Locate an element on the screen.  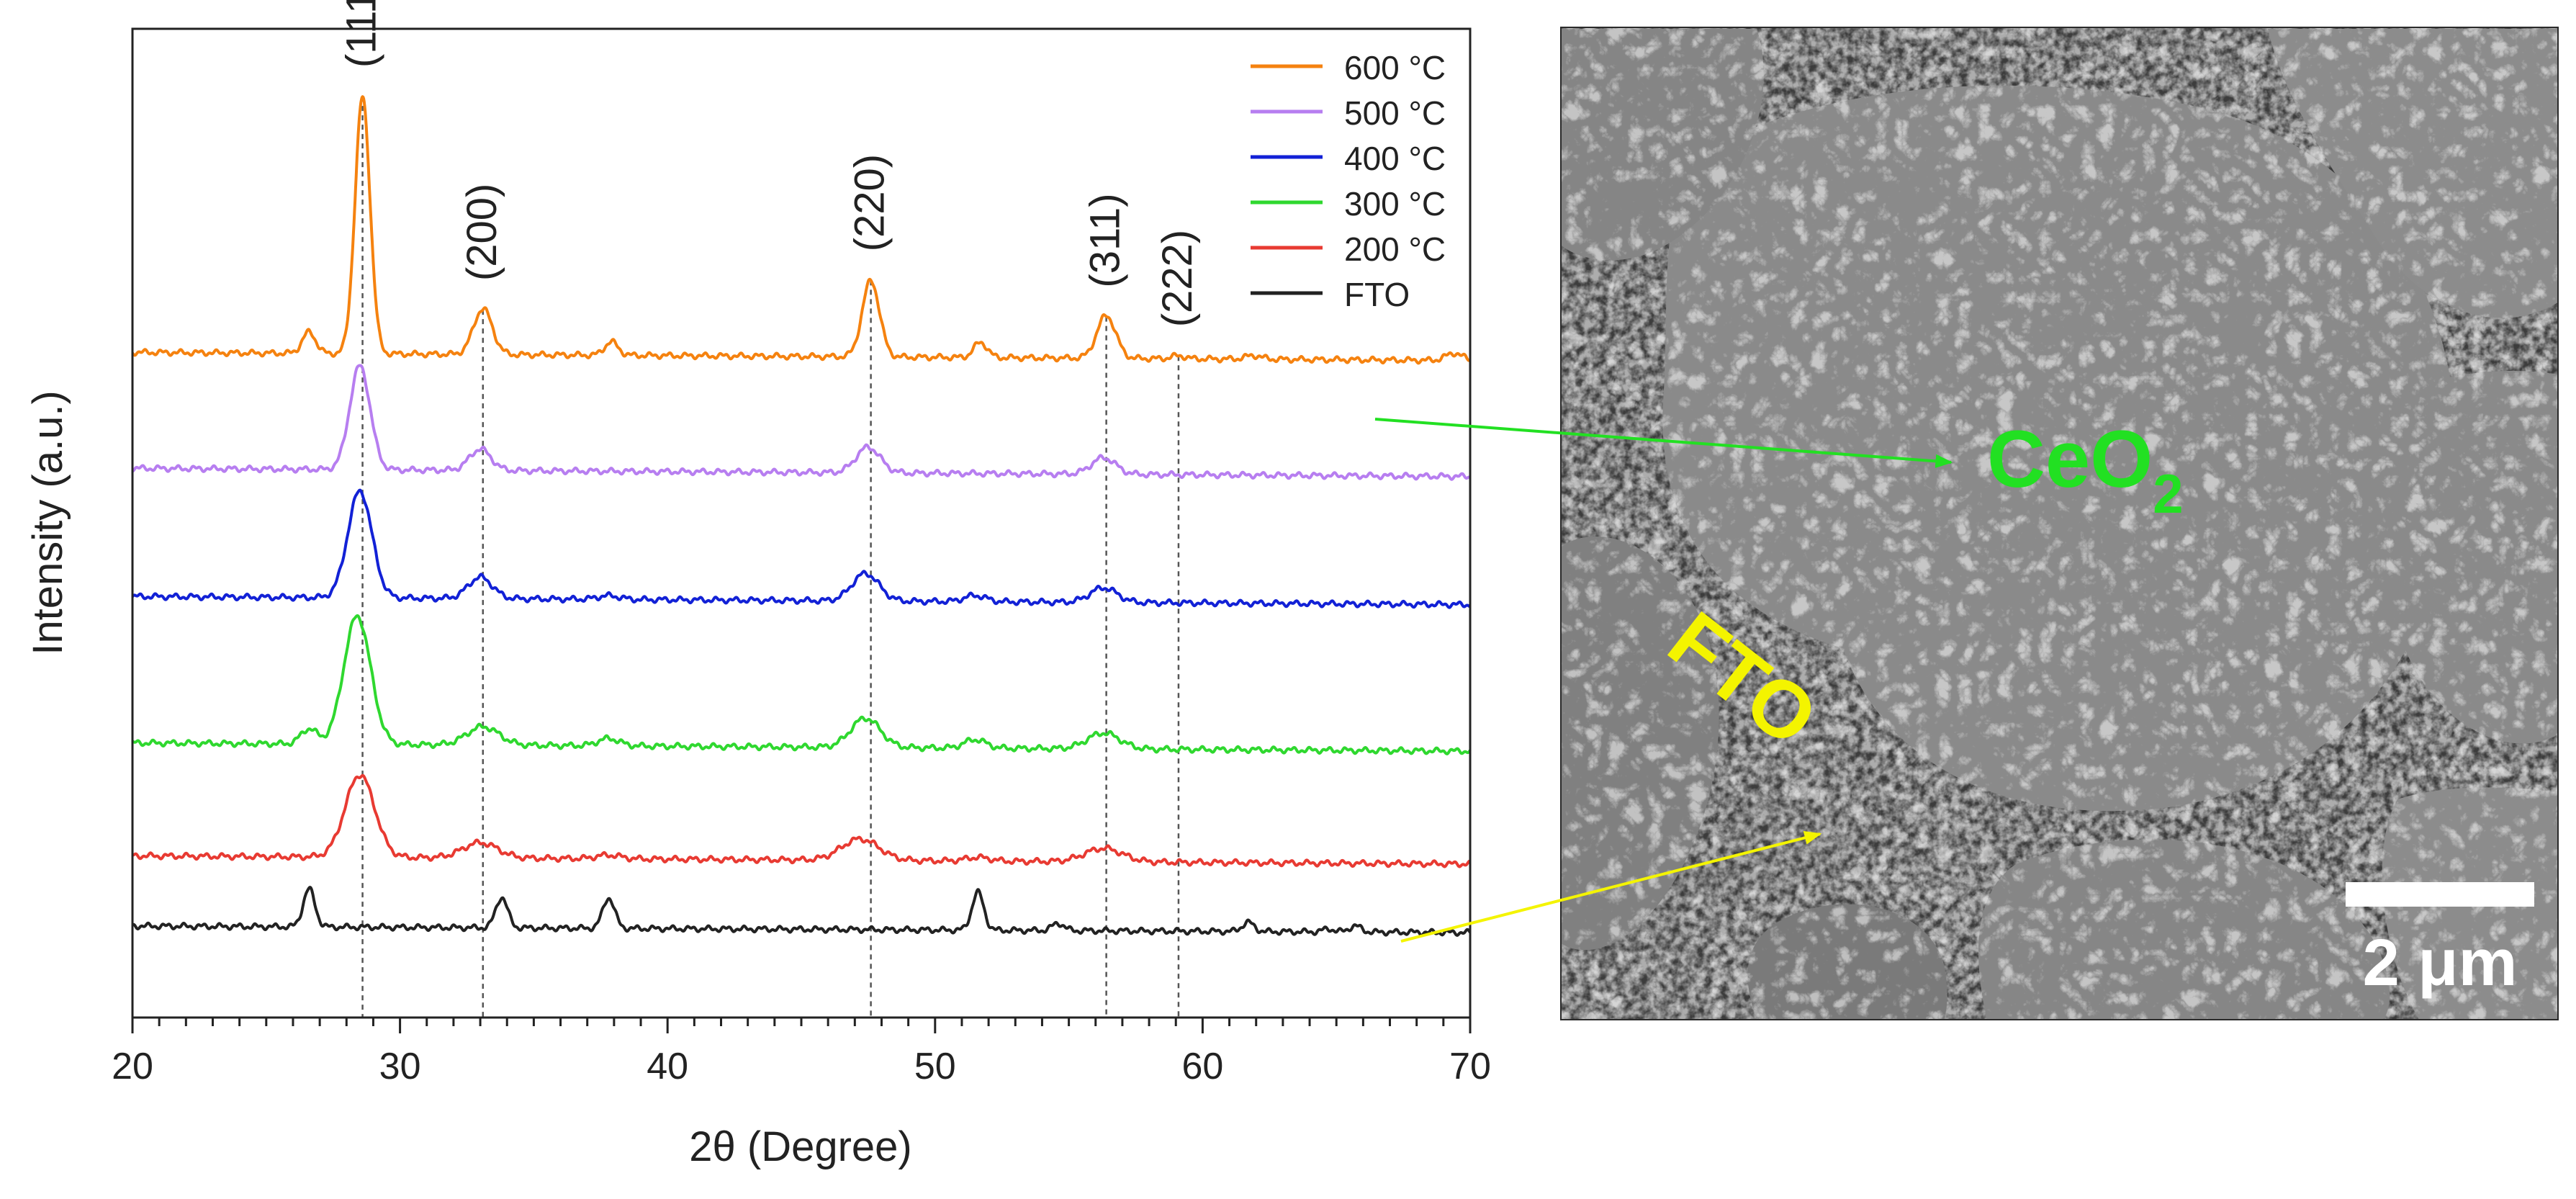
ceo2-subscript: 2 is located at coordinates (2168, 495).